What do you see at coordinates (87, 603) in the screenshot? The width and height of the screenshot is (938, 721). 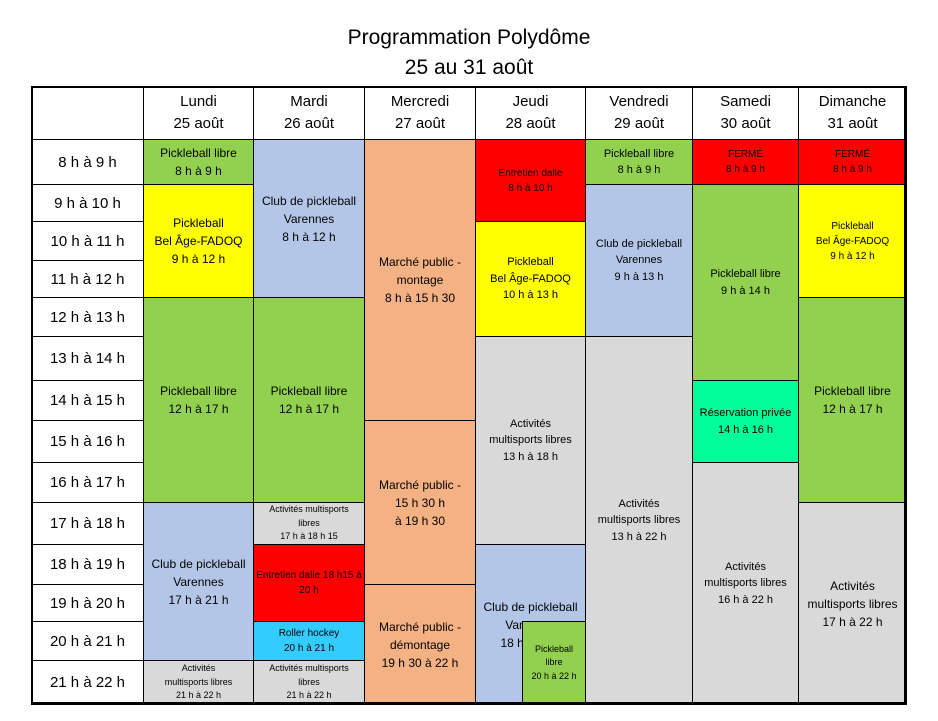 I see `time-slot-label: 19 h à 20 h` at bounding box center [87, 603].